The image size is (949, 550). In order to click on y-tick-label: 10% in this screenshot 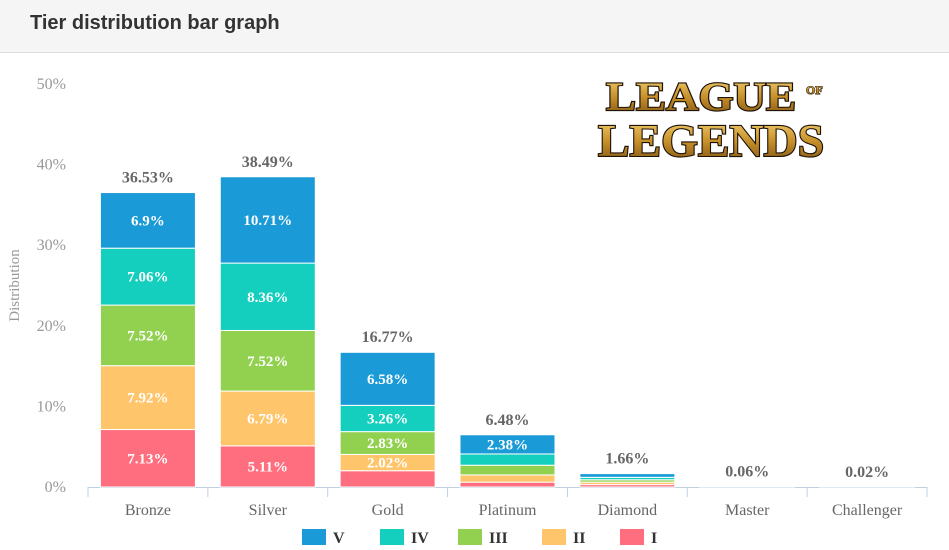, I will do `click(51, 406)`.